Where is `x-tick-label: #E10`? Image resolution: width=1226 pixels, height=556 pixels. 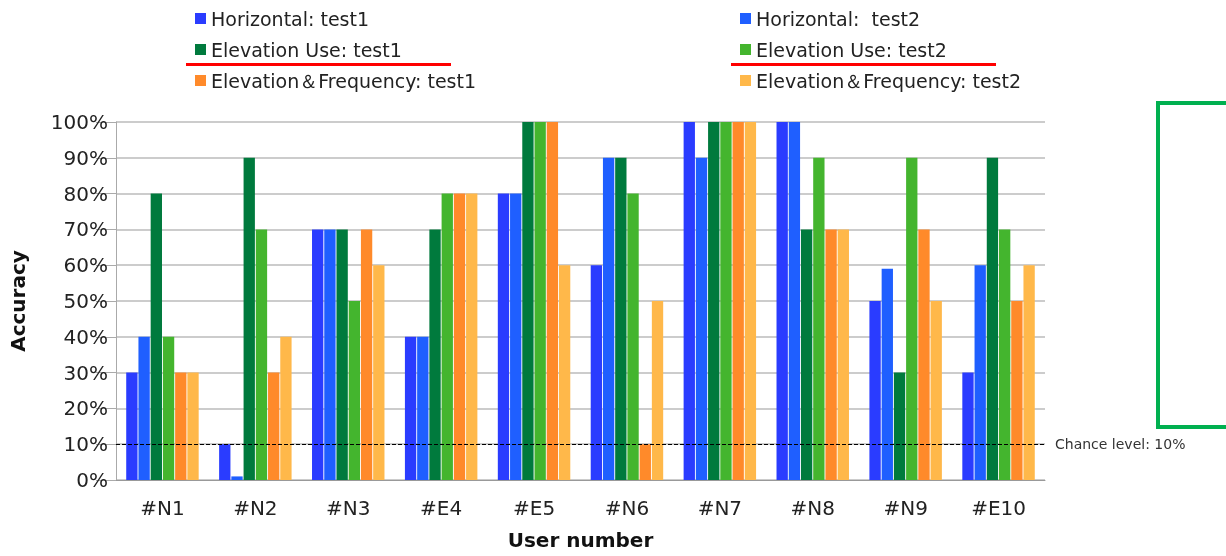
x-tick-label: #E10 is located at coordinates (998, 508).